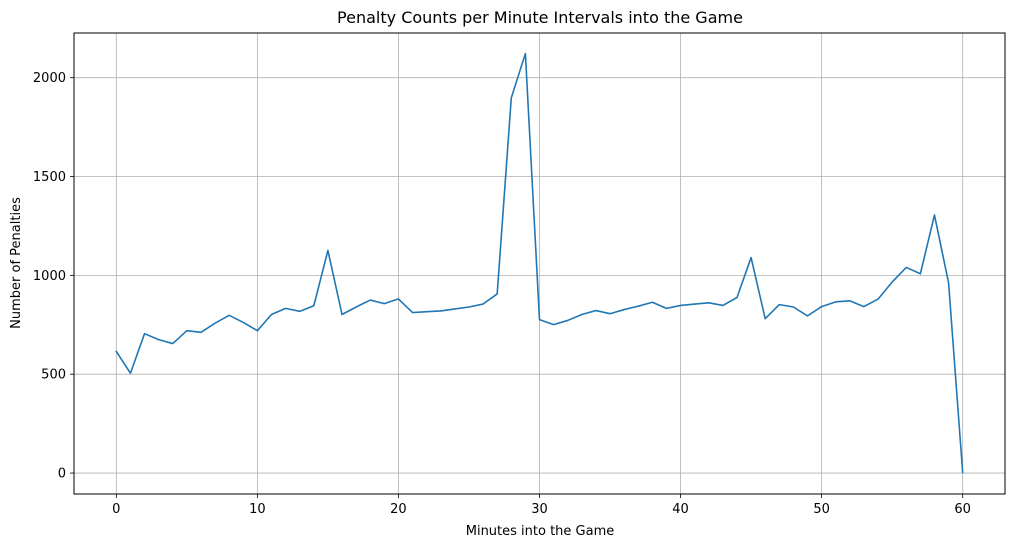 The image size is (1014, 547). What do you see at coordinates (539, 509) in the screenshot?
I see `x-tick-label-30: 30` at bounding box center [539, 509].